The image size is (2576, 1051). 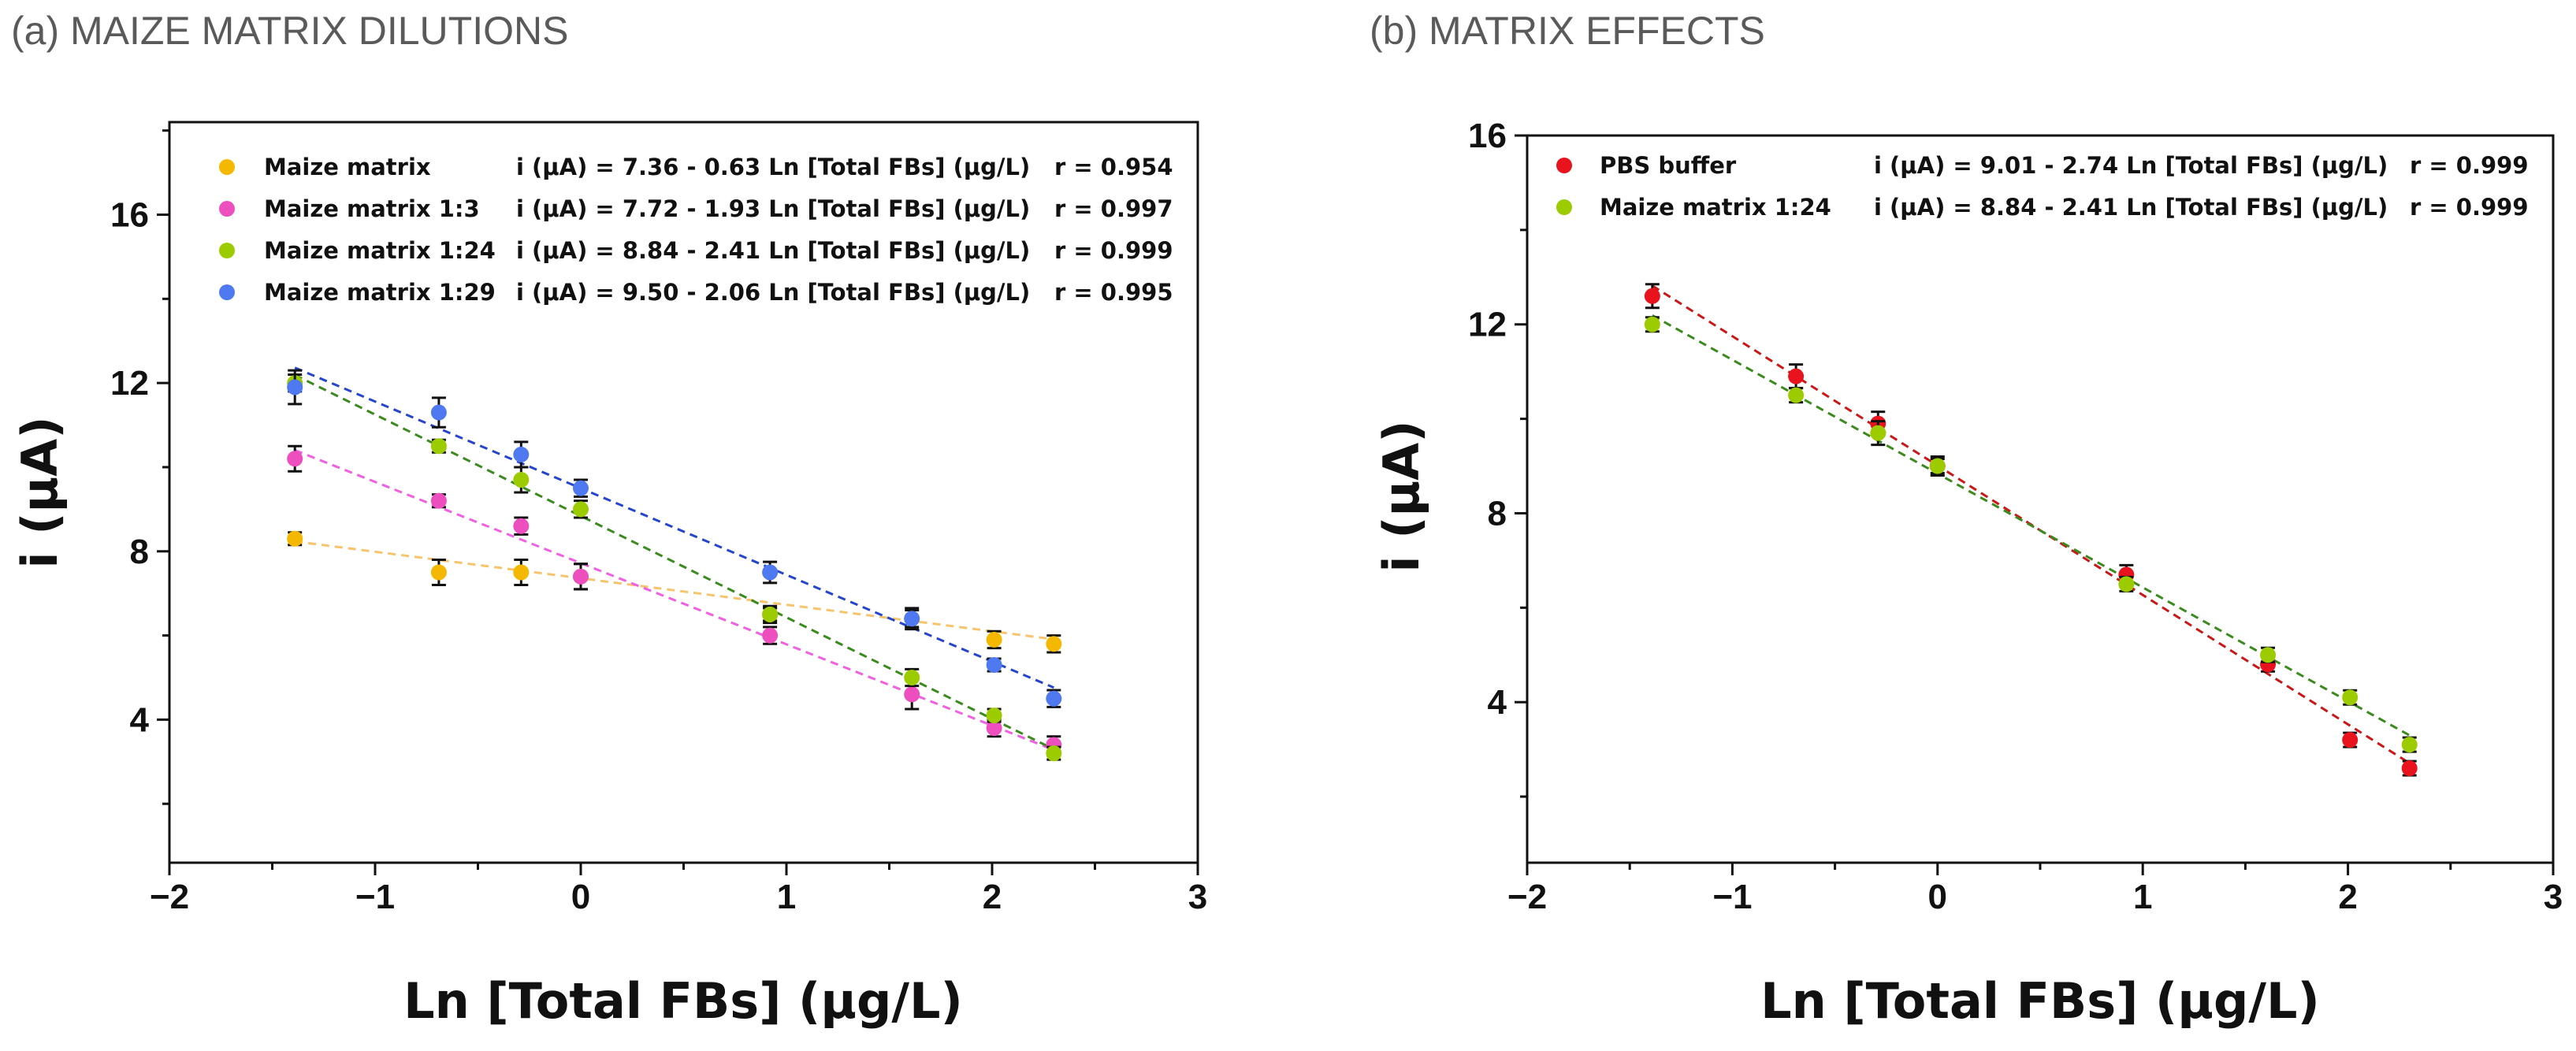 I want to click on legend-series-name: Maize matrix 1:3, so click(x=372, y=209).